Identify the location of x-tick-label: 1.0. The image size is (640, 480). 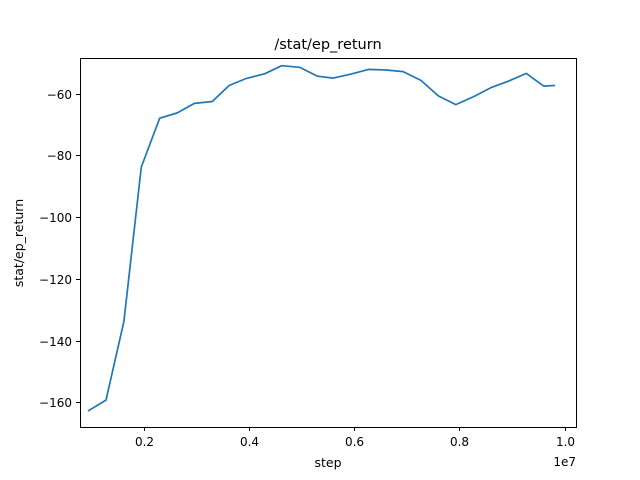
(565, 442).